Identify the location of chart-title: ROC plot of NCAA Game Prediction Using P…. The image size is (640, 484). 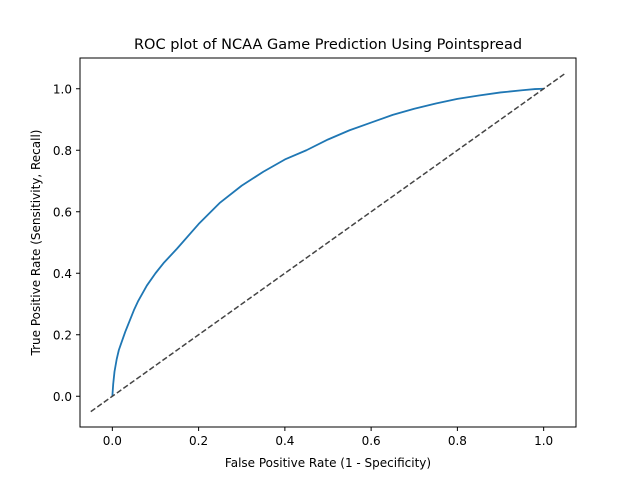
(328, 45).